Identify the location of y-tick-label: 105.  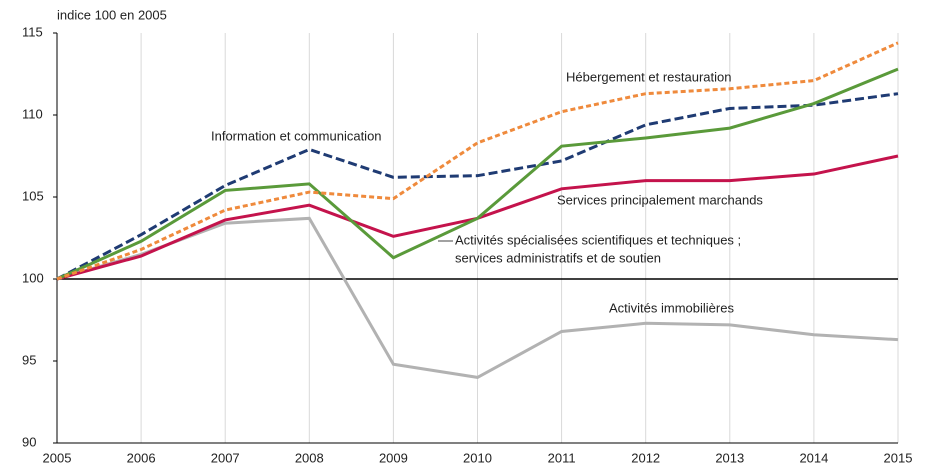
(33, 195).